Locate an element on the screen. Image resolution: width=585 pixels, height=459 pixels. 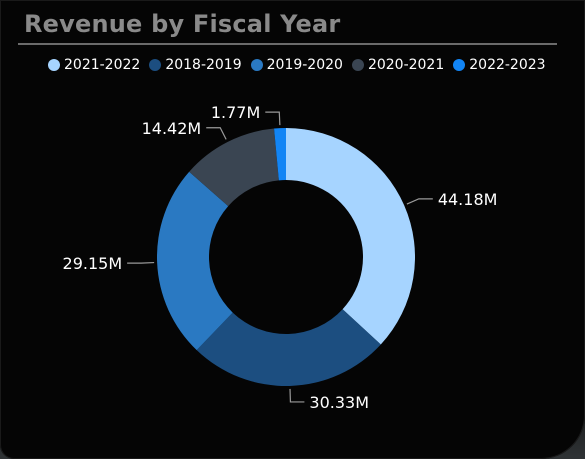
donut-slice-2022-2023 is located at coordinates (280, 154).